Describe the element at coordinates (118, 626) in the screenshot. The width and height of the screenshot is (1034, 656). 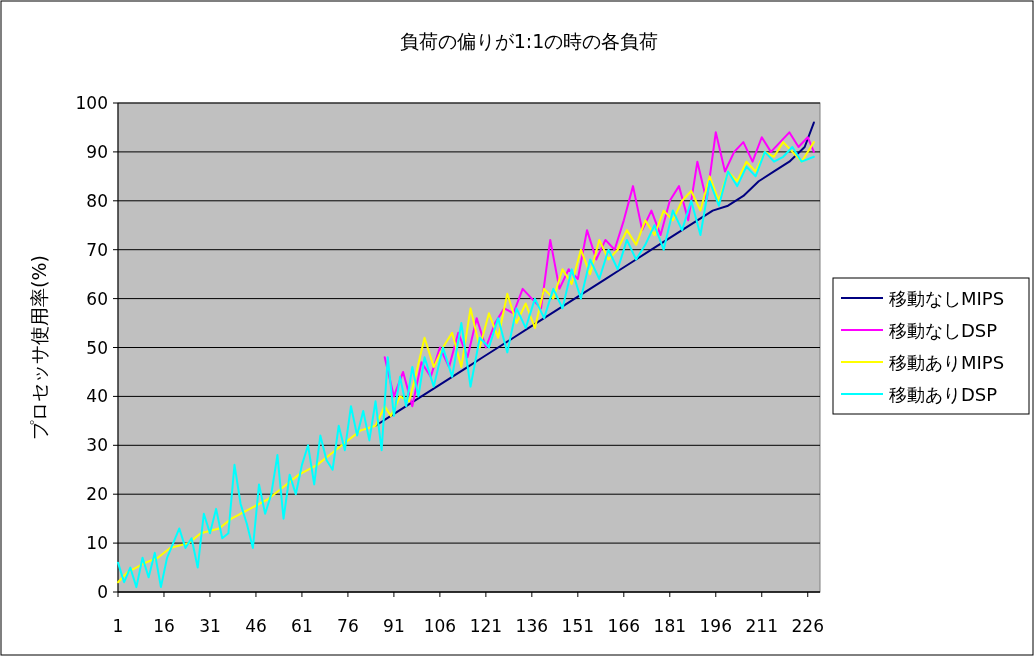
I see `x-tick-label: 1` at that location.